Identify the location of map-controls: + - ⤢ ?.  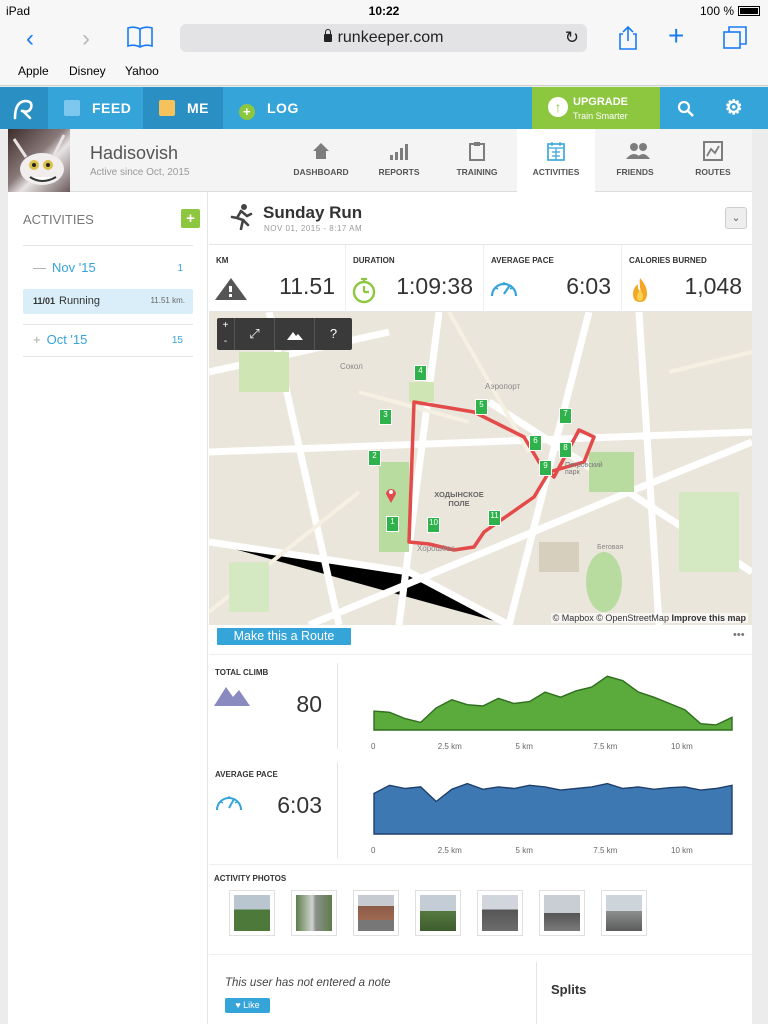
(284, 334).